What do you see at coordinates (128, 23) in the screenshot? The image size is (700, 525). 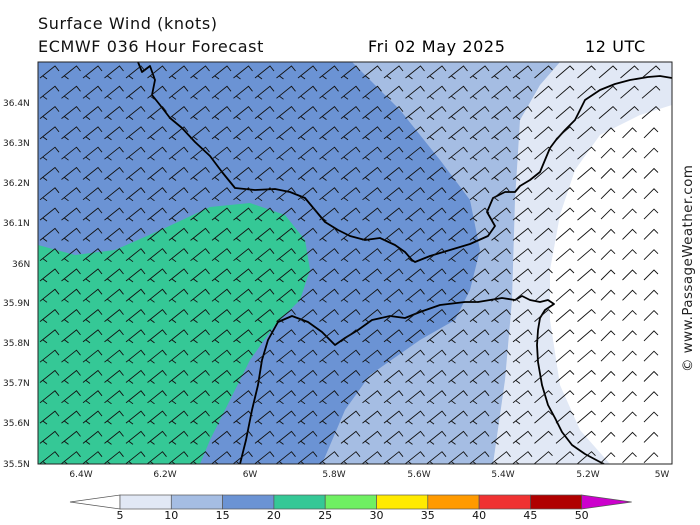 I see `map-title: Surface Wind (knots)` at bounding box center [128, 23].